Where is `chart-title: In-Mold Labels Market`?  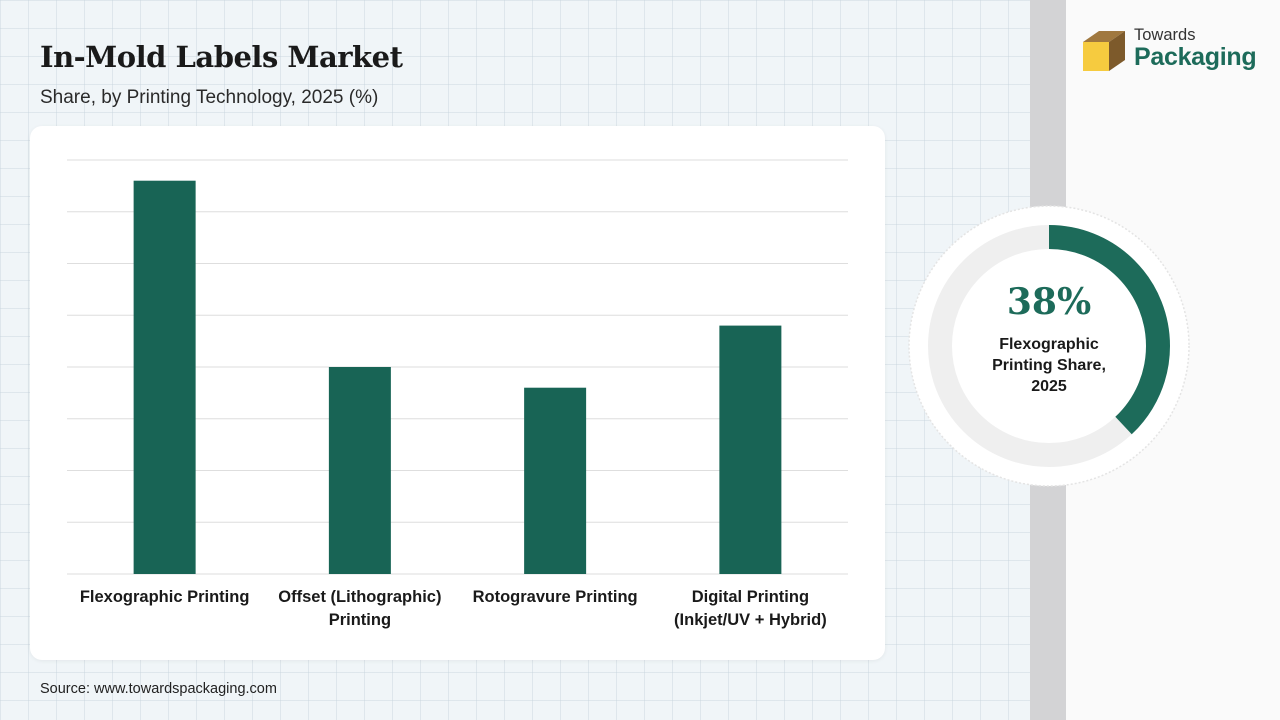
chart-title: In-Mold Labels Market is located at coordinates (221, 57).